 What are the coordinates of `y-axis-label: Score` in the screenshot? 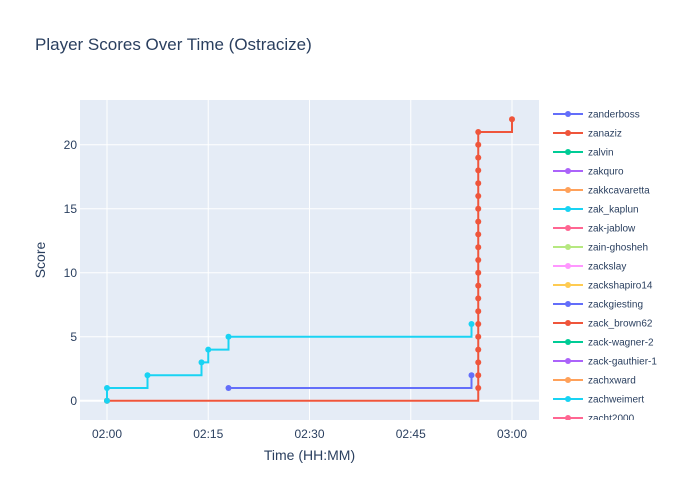 It's located at (40, 260).